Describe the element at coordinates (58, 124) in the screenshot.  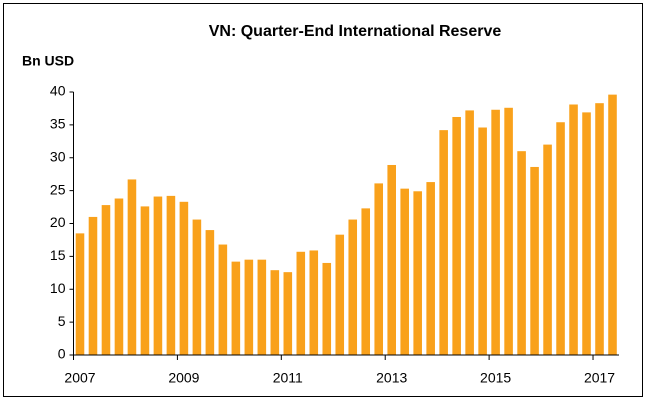
I see `y-tick-label: 35` at that location.